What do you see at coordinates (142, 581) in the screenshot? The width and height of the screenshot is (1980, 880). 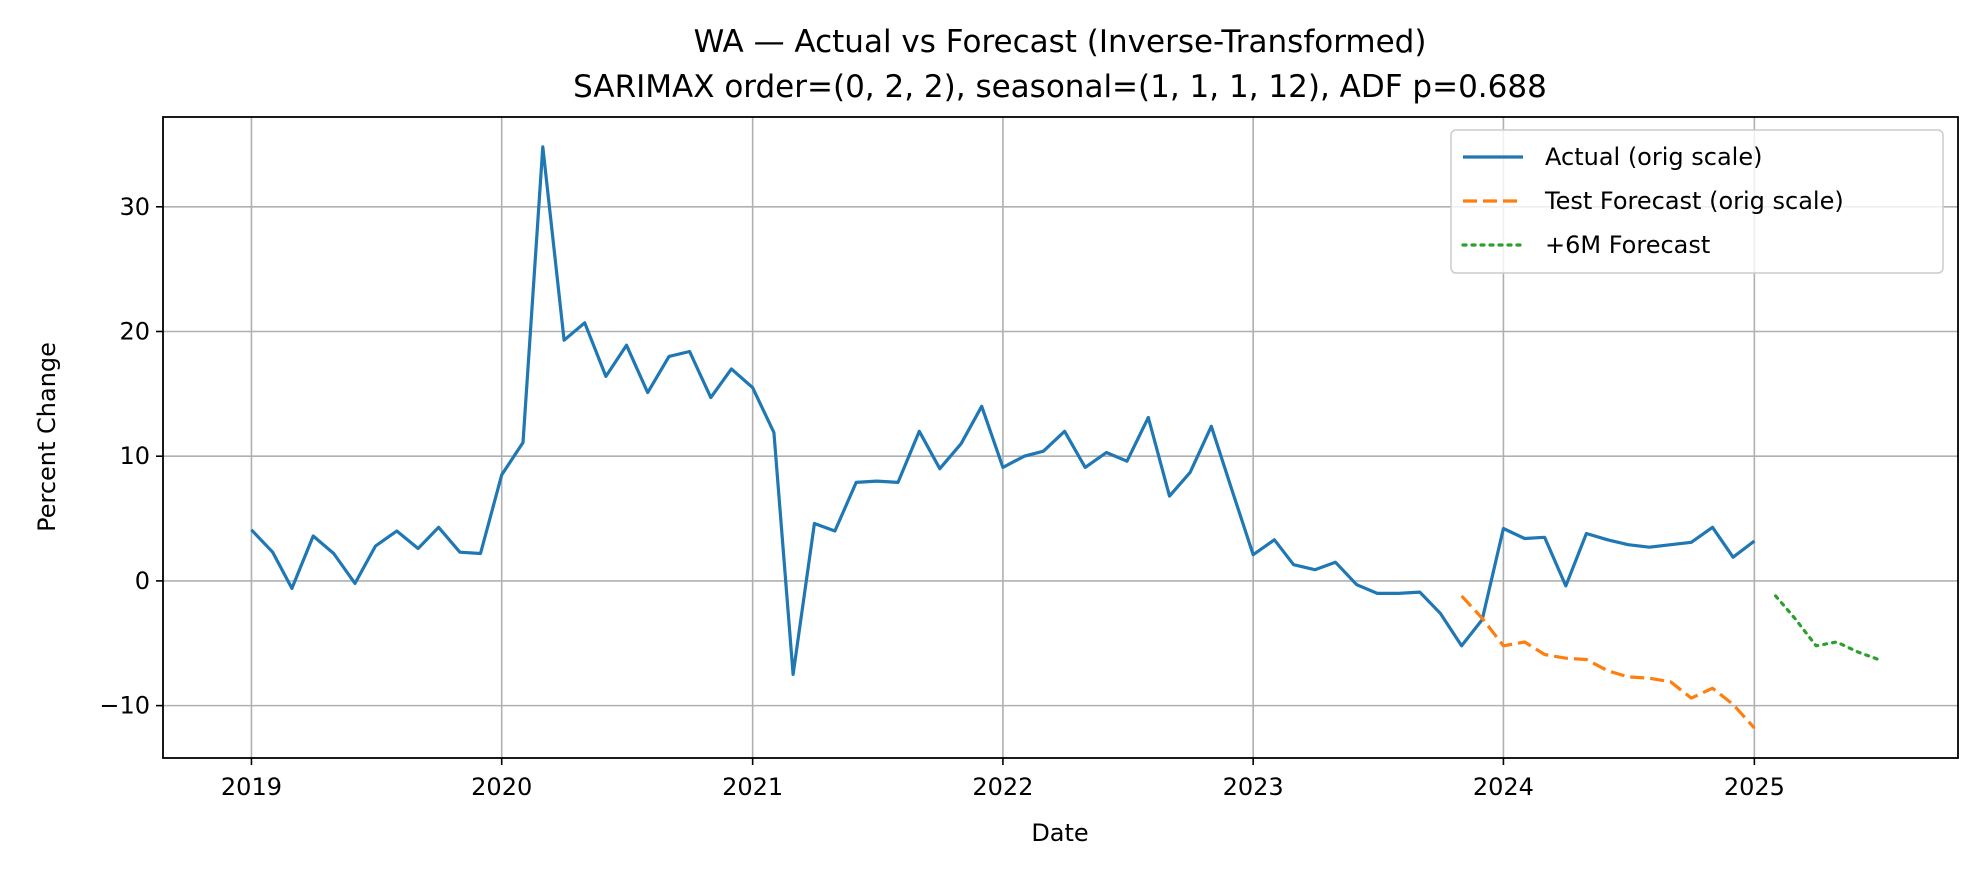 I see `y-tick-label: 0` at bounding box center [142, 581].